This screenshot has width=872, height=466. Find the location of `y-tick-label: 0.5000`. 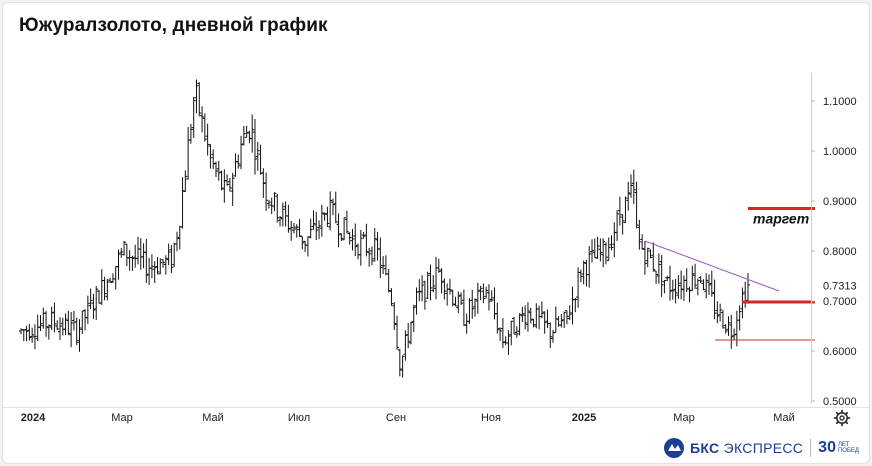

y-tick-label: 0.5000 is located at coordinates (840, 402).